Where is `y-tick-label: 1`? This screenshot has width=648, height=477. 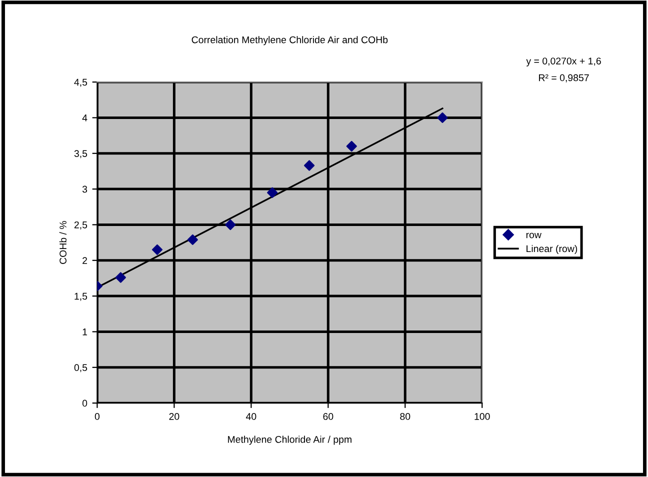 y-tick-label: 1 is located at coordinates (85, 332).